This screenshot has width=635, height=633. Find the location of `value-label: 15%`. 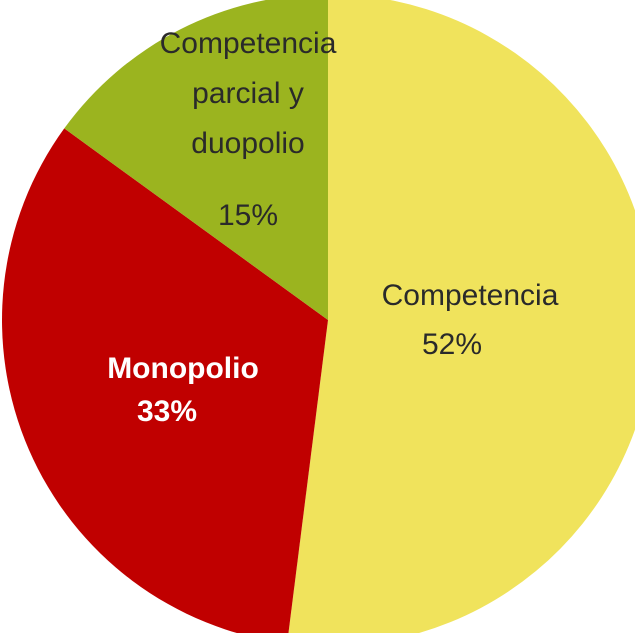

value-label: 15% is located at coordinates (248, 215).